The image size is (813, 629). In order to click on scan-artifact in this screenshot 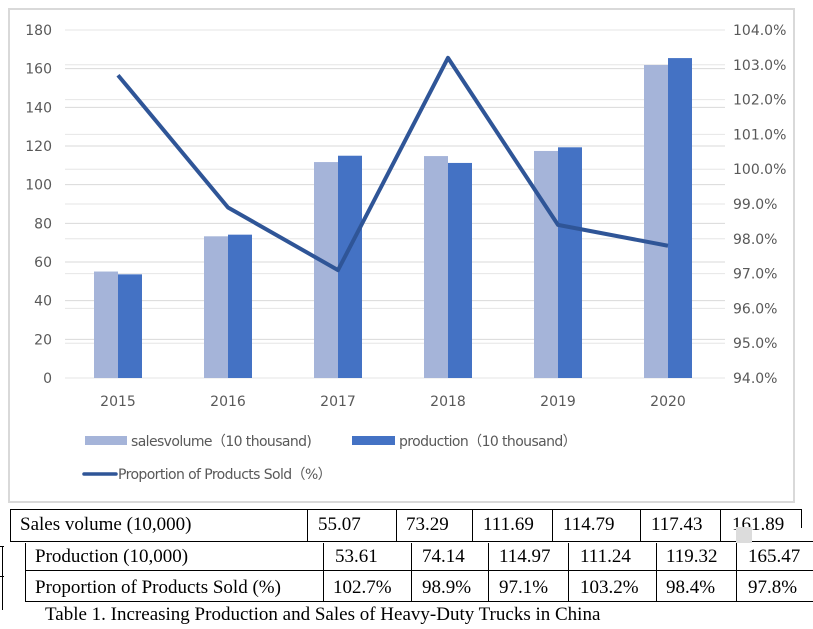, I will do `click(744, 535)`.